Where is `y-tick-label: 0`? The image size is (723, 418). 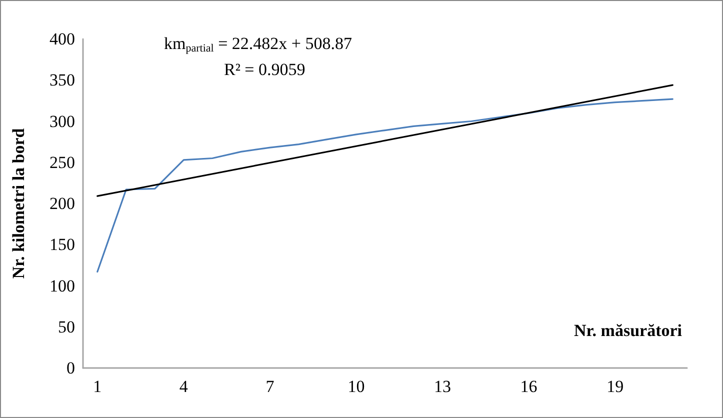
y-tick-label: 0 is located at coordinates (70, 368).